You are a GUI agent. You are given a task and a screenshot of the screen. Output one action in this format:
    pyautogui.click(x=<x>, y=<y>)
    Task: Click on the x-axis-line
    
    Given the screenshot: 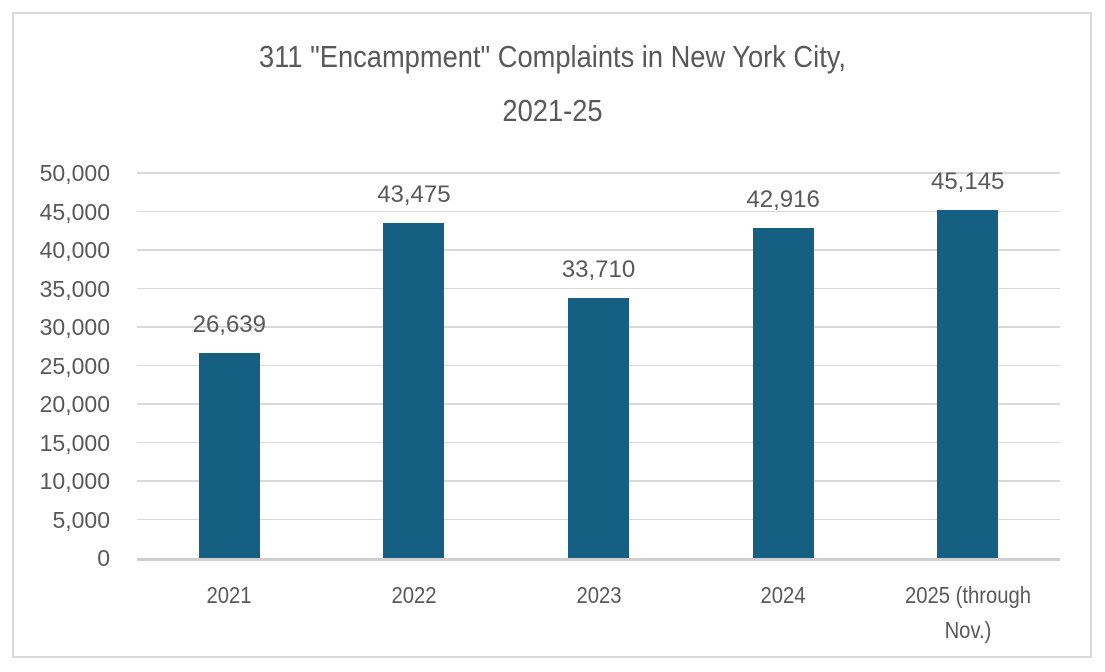 What is the action you would take?
    pyautogui.click(x=598, y=559)
    